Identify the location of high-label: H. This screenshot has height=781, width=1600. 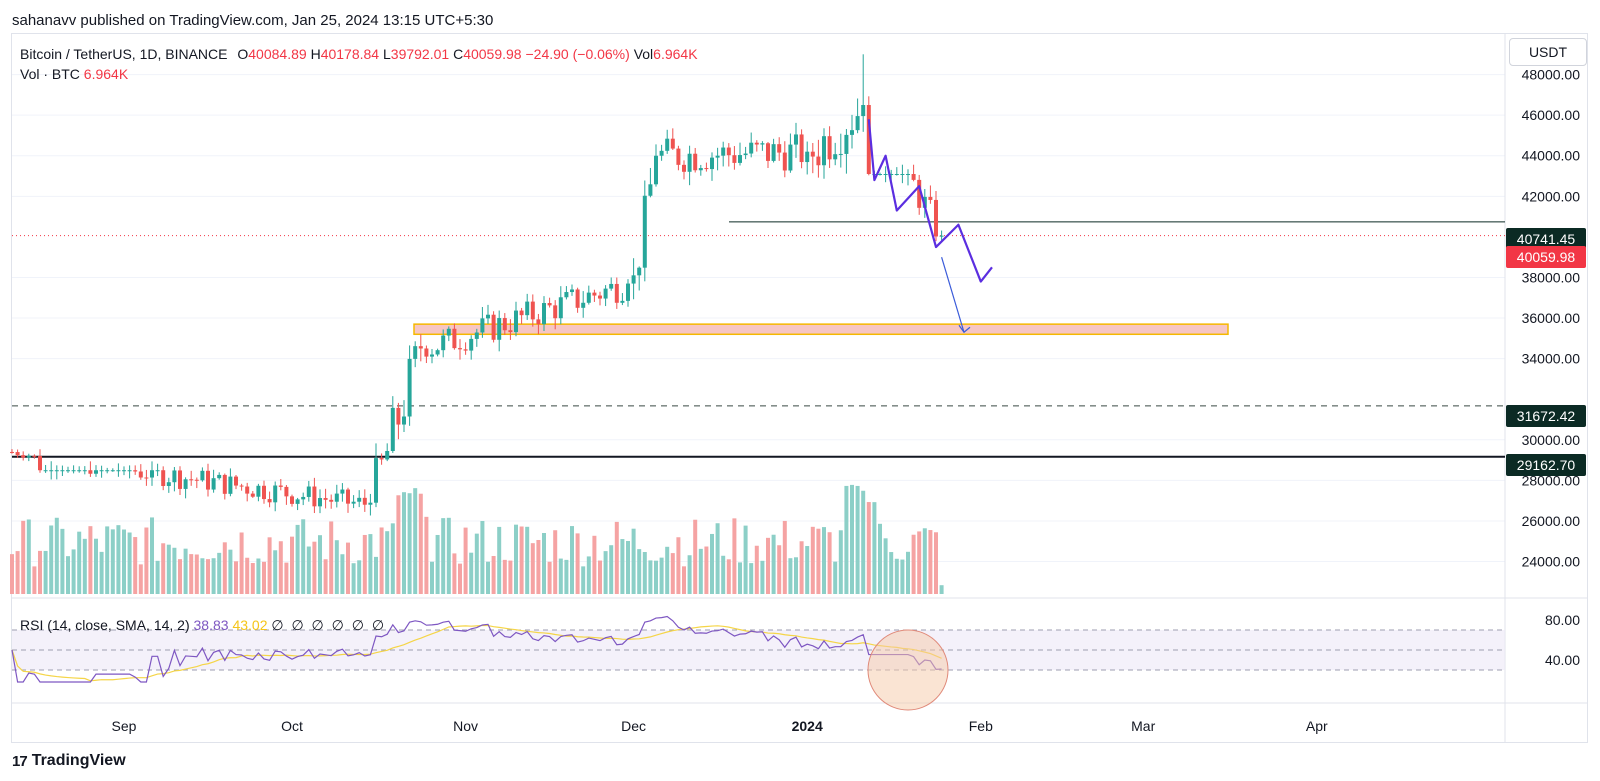
(315, 54).